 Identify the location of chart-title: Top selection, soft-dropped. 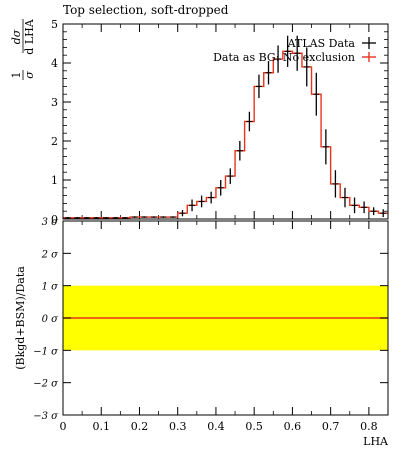
(146, 10).